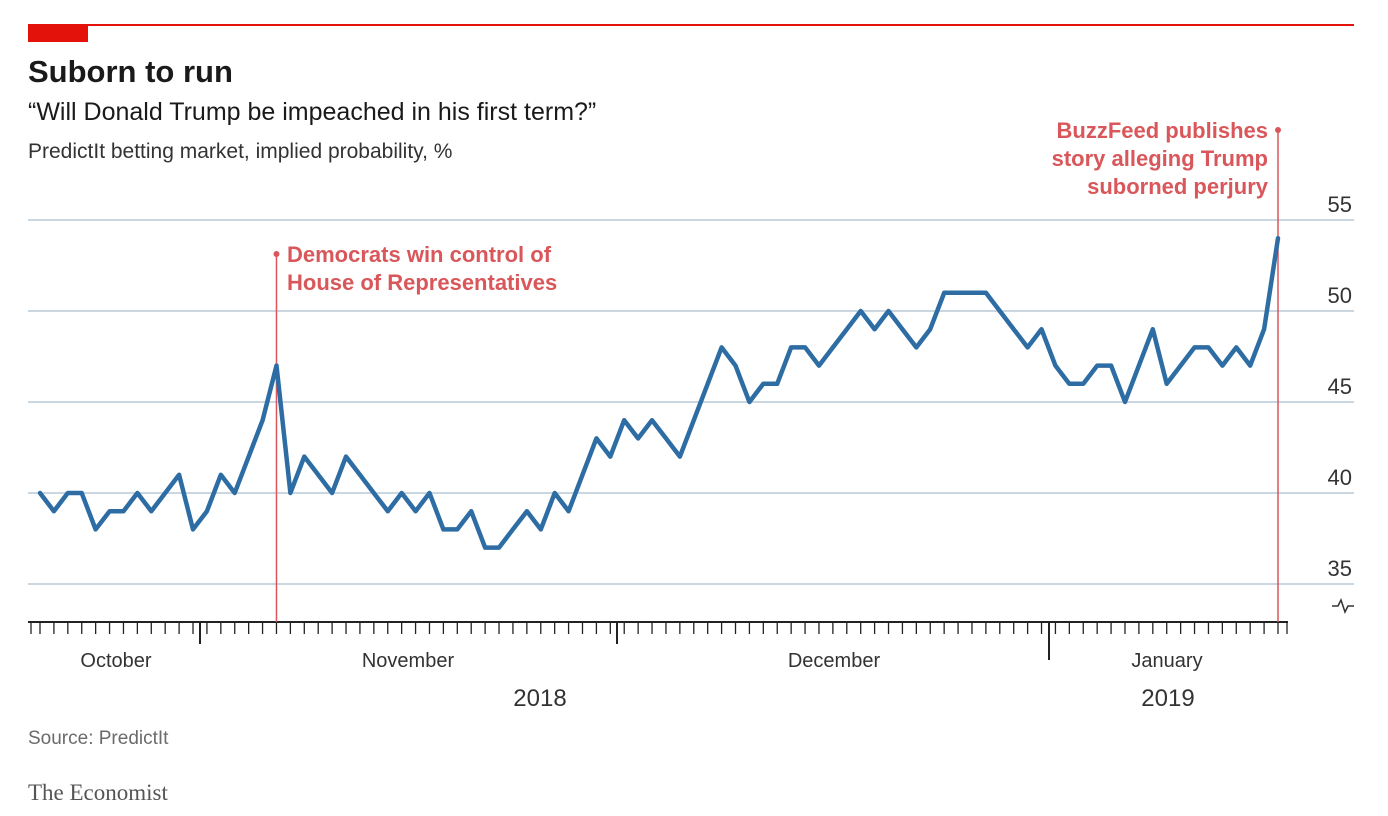 The image size is (1388, 816). I want to click on axis-break-marker, so click(1343, 606).